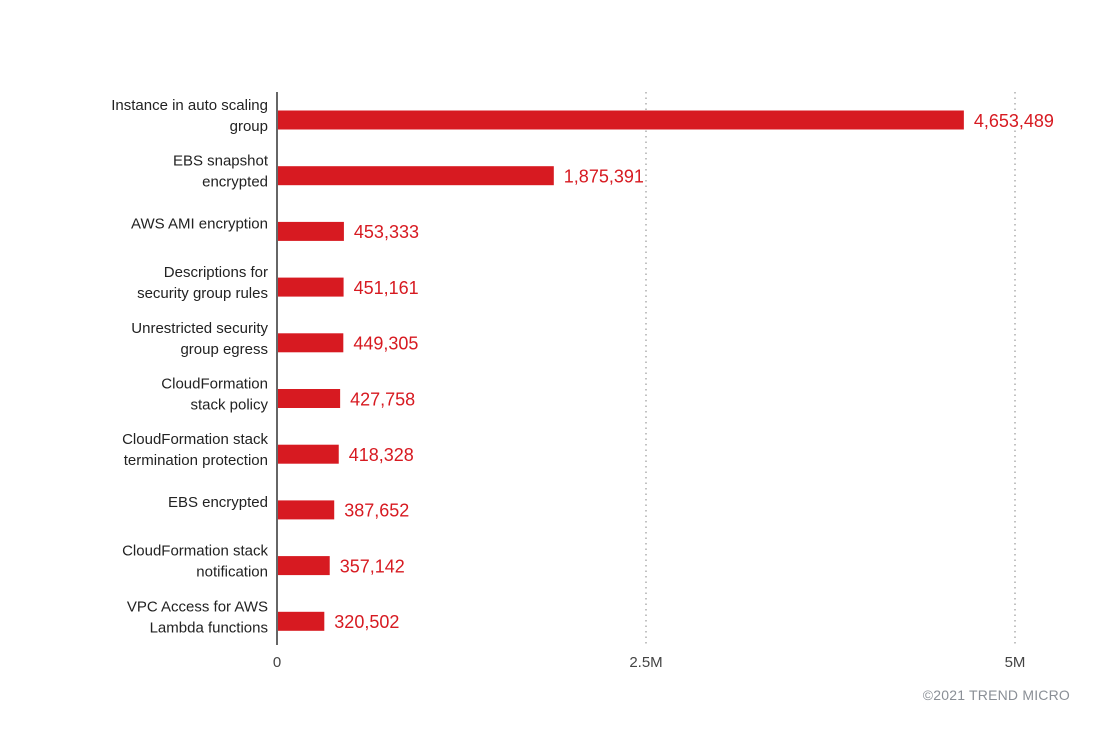 Image resolution: width=1108 pixels, height=740 pixels. What do you see at coordinates (366, 622) in the screenshot?
I see `value-label: 320,502` at bounding box center [366, 622].